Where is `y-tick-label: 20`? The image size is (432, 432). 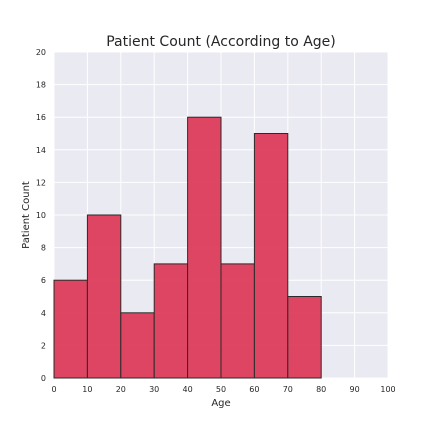
y-tick-label: 20 is located at coordinates (41, 52).